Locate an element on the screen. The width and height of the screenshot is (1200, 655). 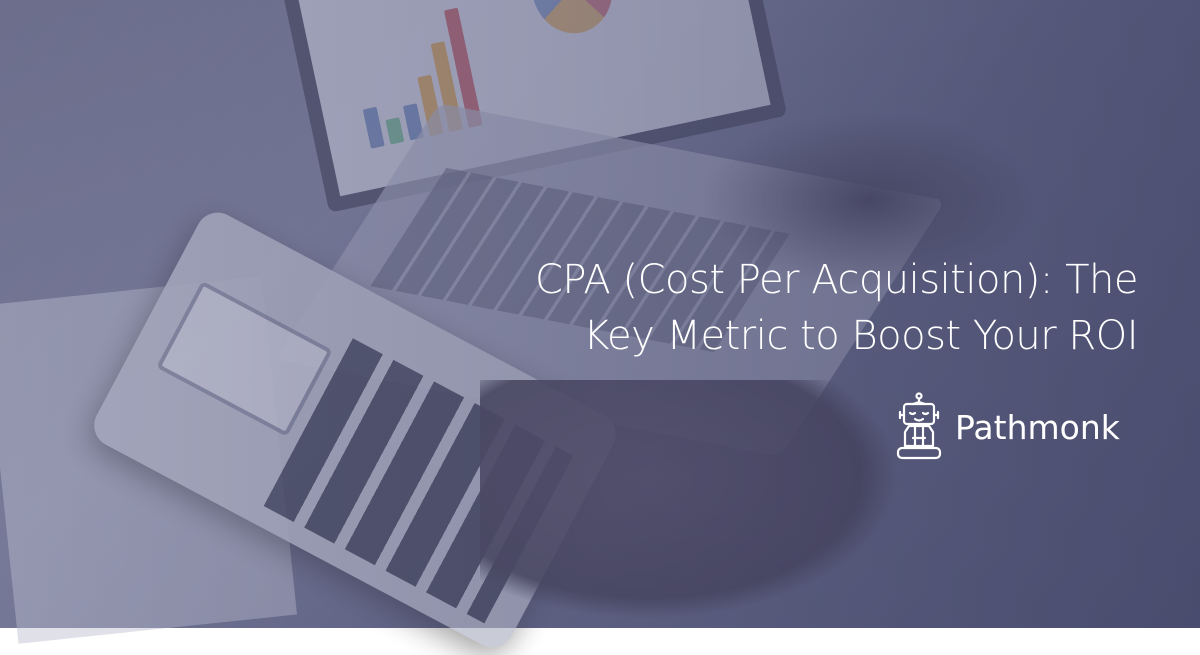
headline-line-1: CPA (Cost Per Acquisition): The is located at coordinates (836, 280).